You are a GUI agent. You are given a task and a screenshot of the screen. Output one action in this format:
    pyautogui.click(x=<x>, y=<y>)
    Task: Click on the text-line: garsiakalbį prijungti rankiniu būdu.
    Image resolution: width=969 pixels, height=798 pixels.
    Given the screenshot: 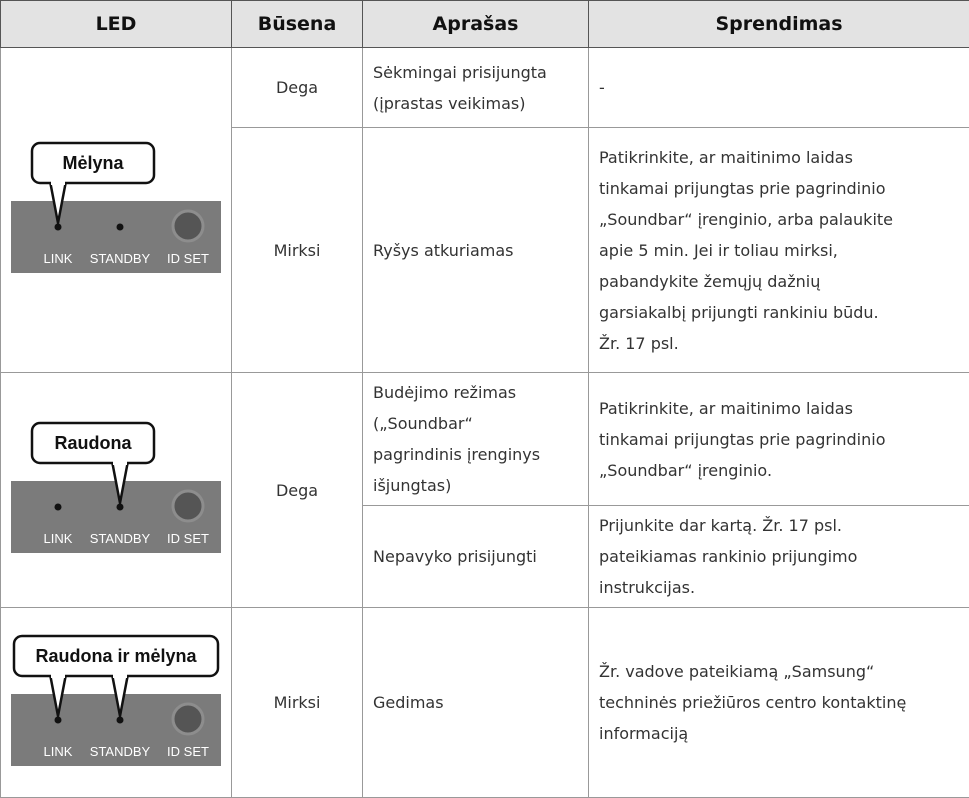 What is the action you would take?
    pyautogui.click(x=779, y=312)
    